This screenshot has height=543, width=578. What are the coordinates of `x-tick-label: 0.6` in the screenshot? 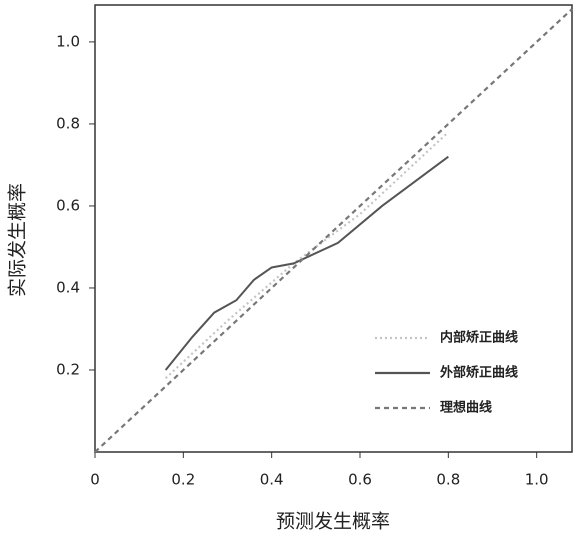 It's located at (360, 480).